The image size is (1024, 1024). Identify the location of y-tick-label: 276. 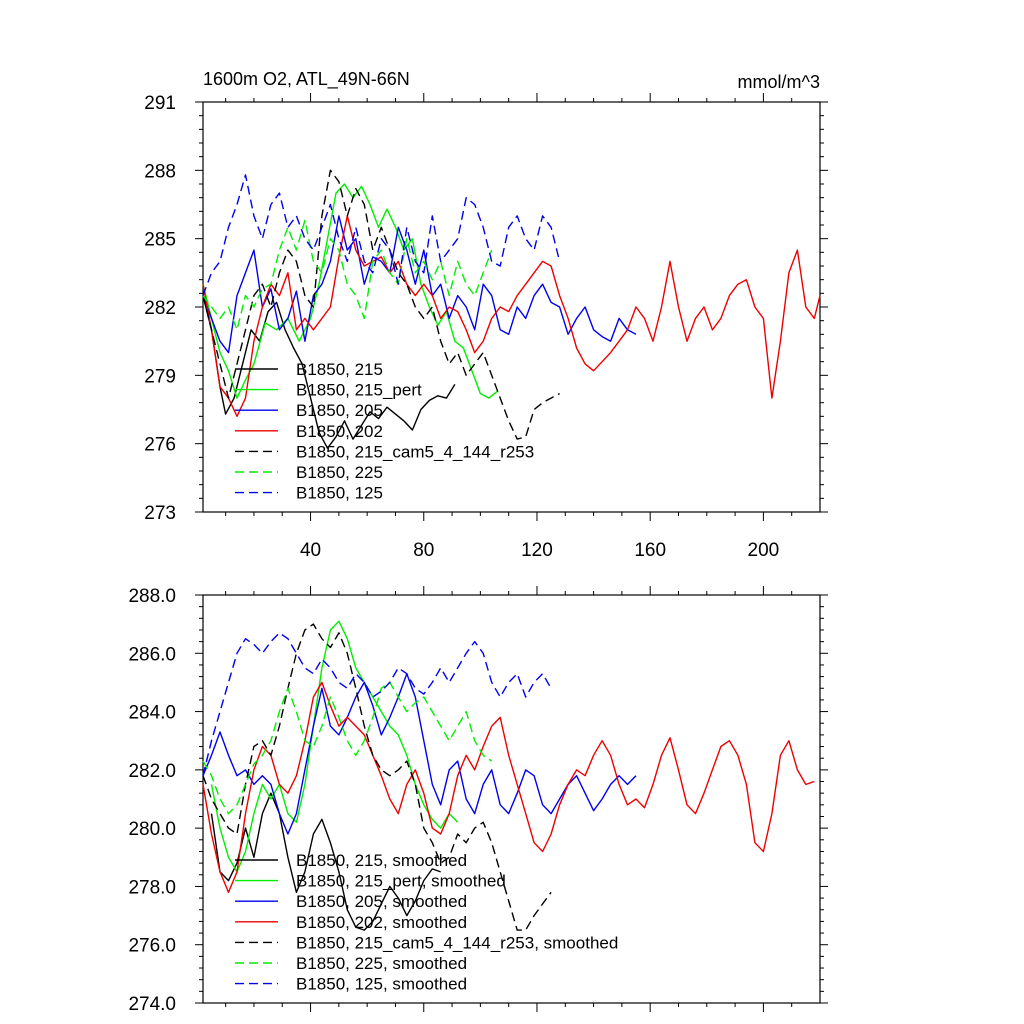
(160, 445).